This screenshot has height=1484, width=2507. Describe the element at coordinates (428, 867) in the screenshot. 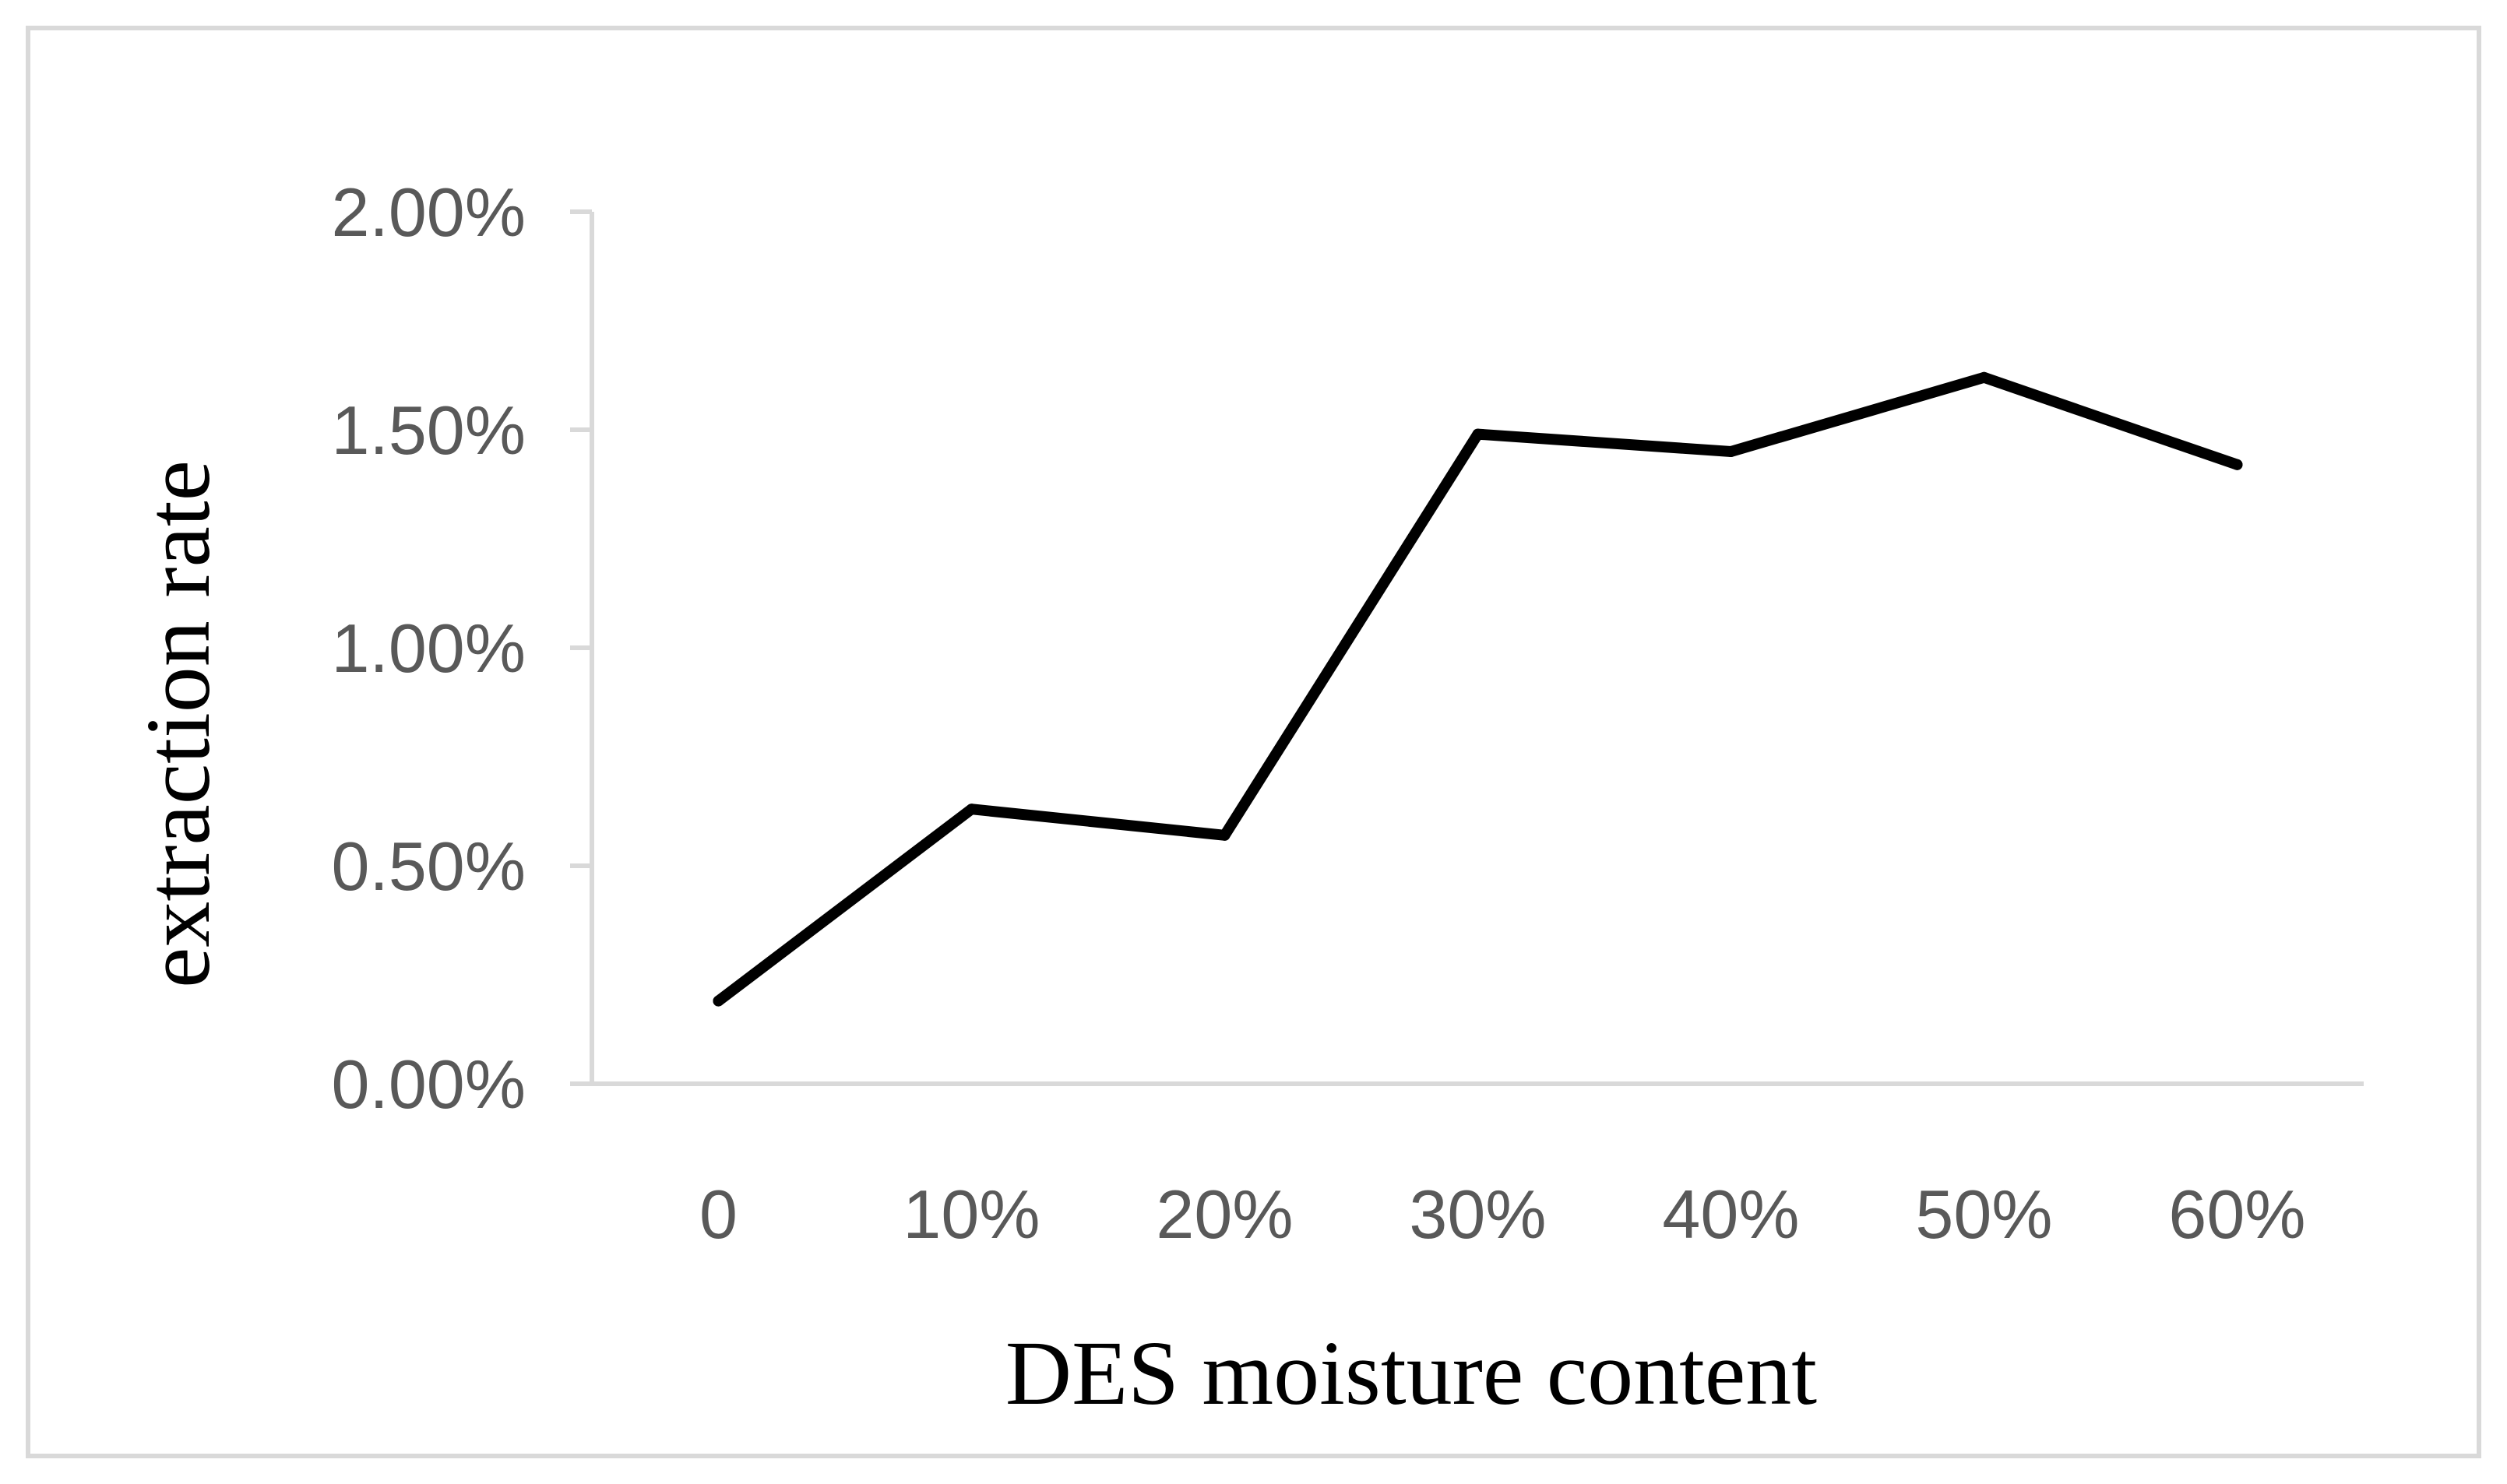

I see `y-tick-label: 0.50%` at that location.